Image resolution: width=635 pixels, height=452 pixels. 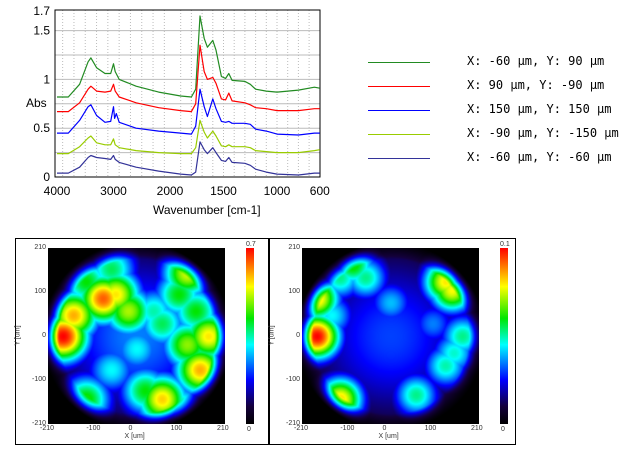 I want to click on y-tick-label: 1.5, so click(x=41, y=31).